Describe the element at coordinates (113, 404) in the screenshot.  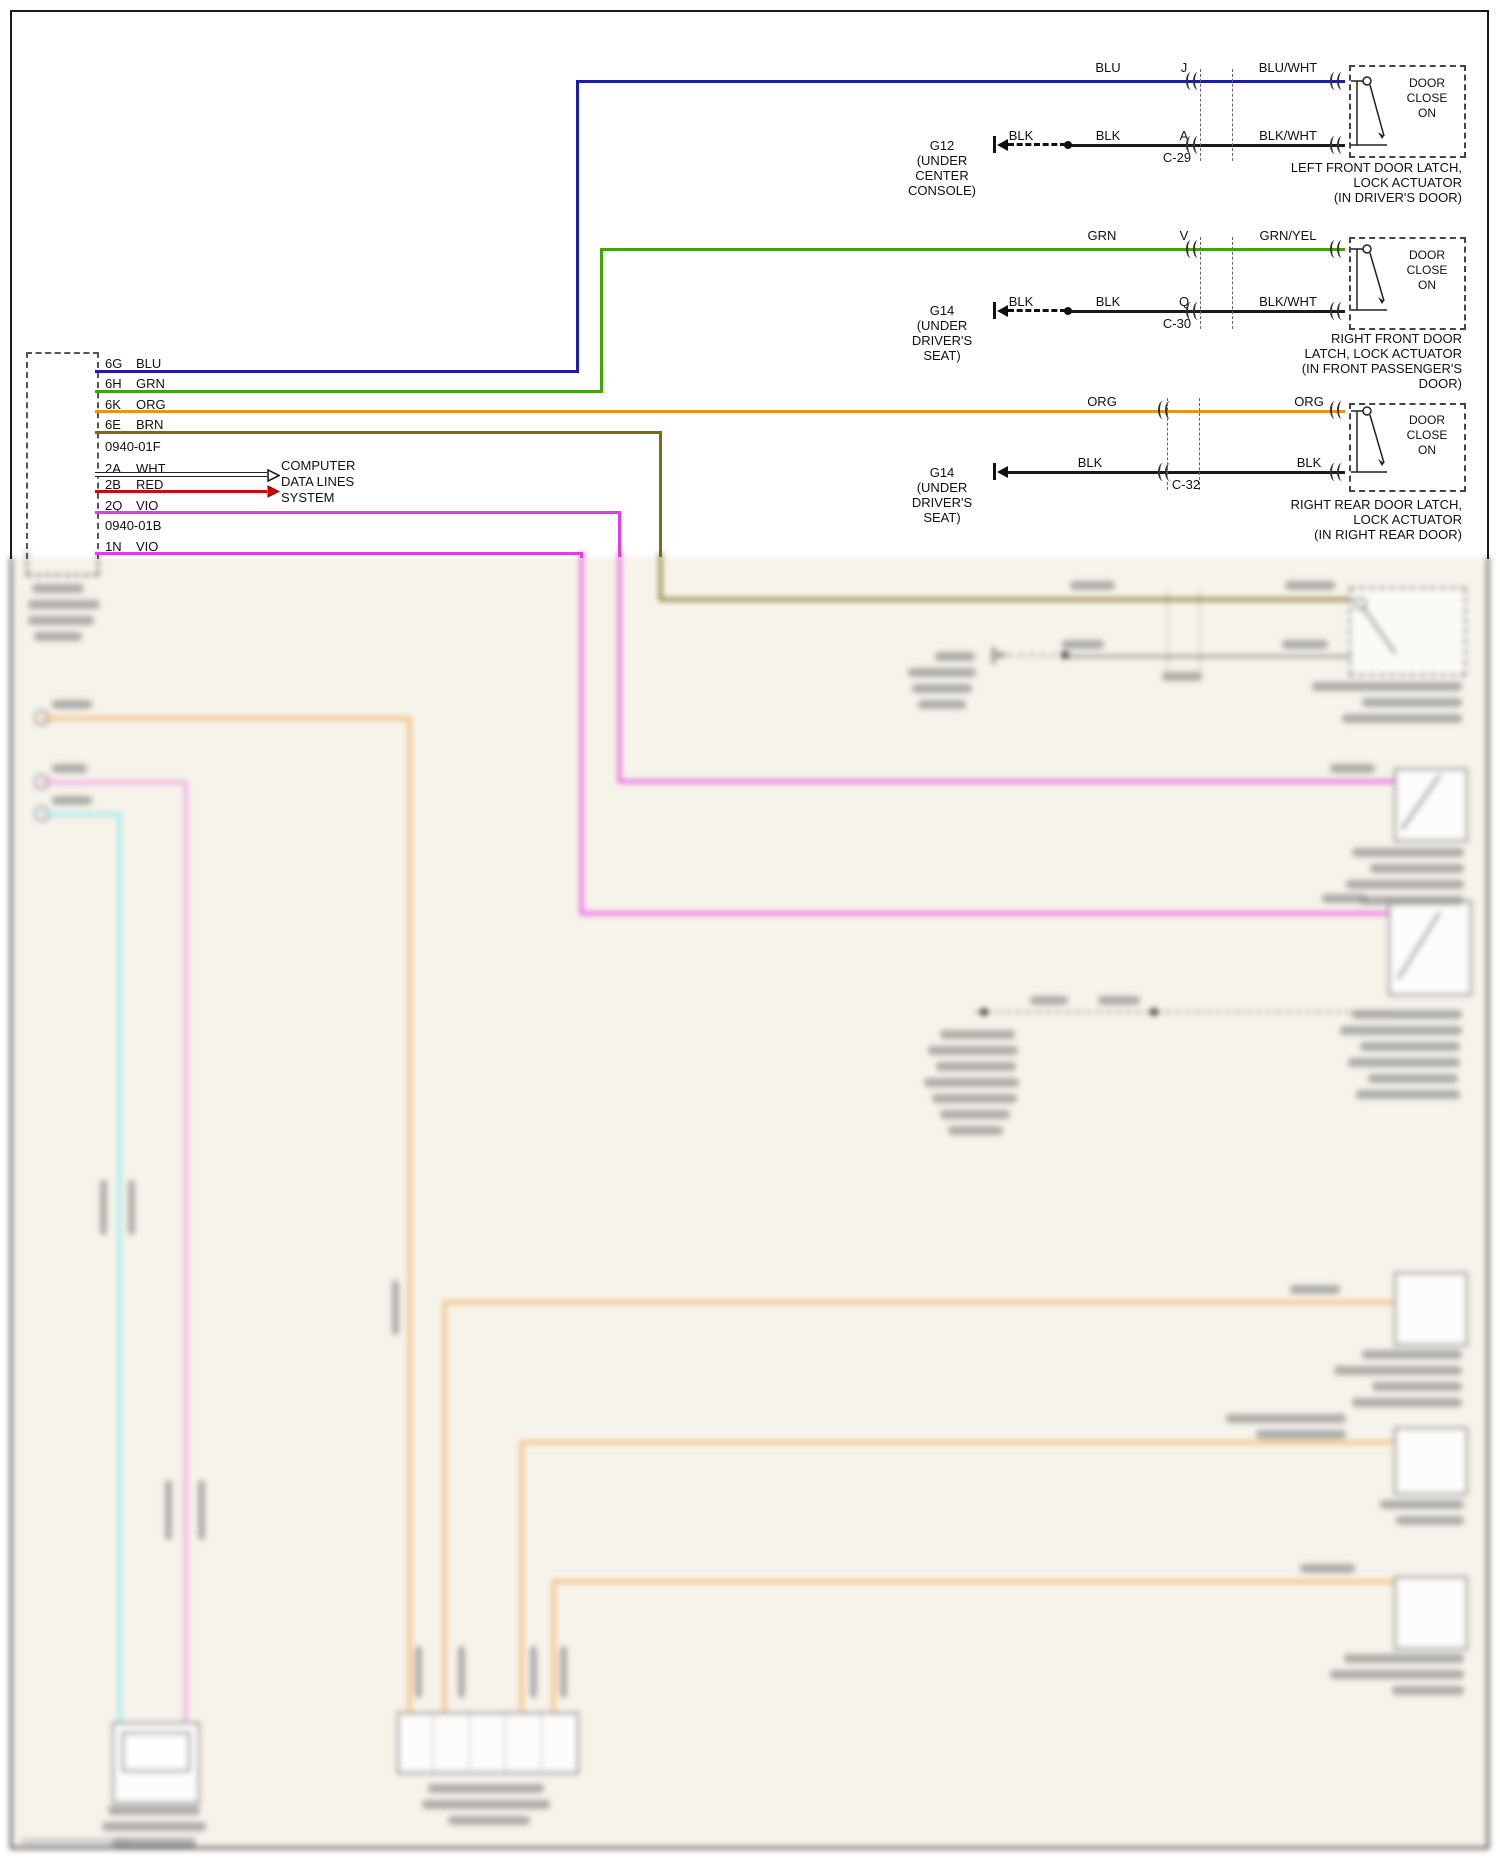
I see `pin-code: 6K` at that location.